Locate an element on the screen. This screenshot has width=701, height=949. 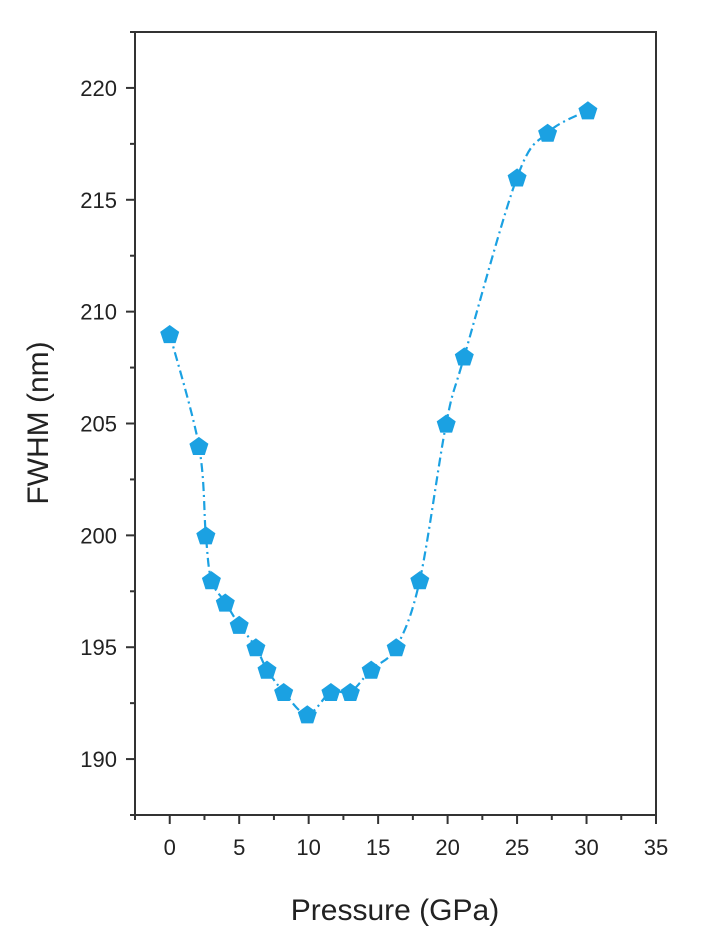
x-tick-label: 30 is located at coordinates (586, 847).